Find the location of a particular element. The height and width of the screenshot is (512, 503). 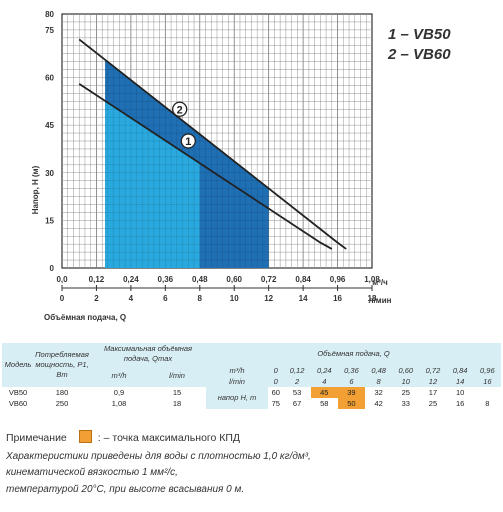

x-tick-label: 0,48 is located at coordinates (200, 279).